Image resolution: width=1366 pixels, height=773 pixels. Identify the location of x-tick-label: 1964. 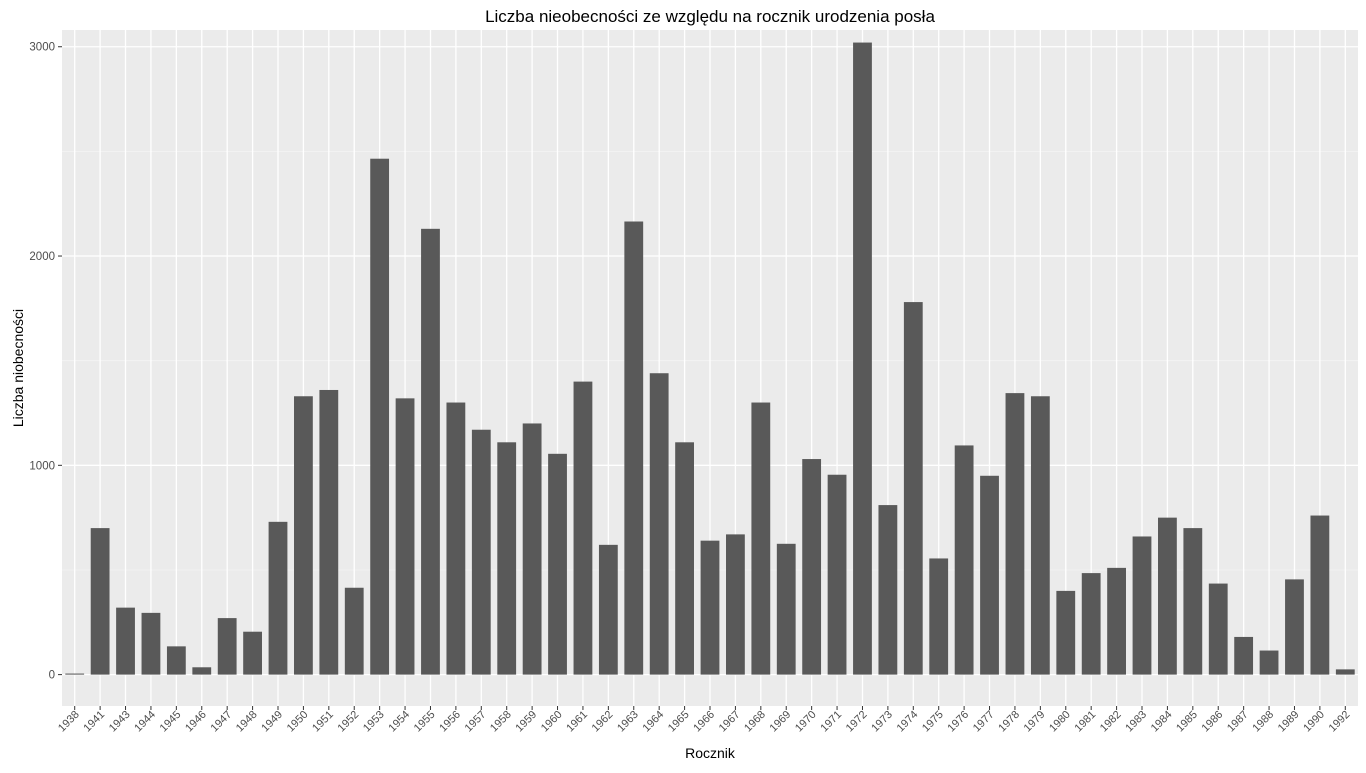
(653, 722).